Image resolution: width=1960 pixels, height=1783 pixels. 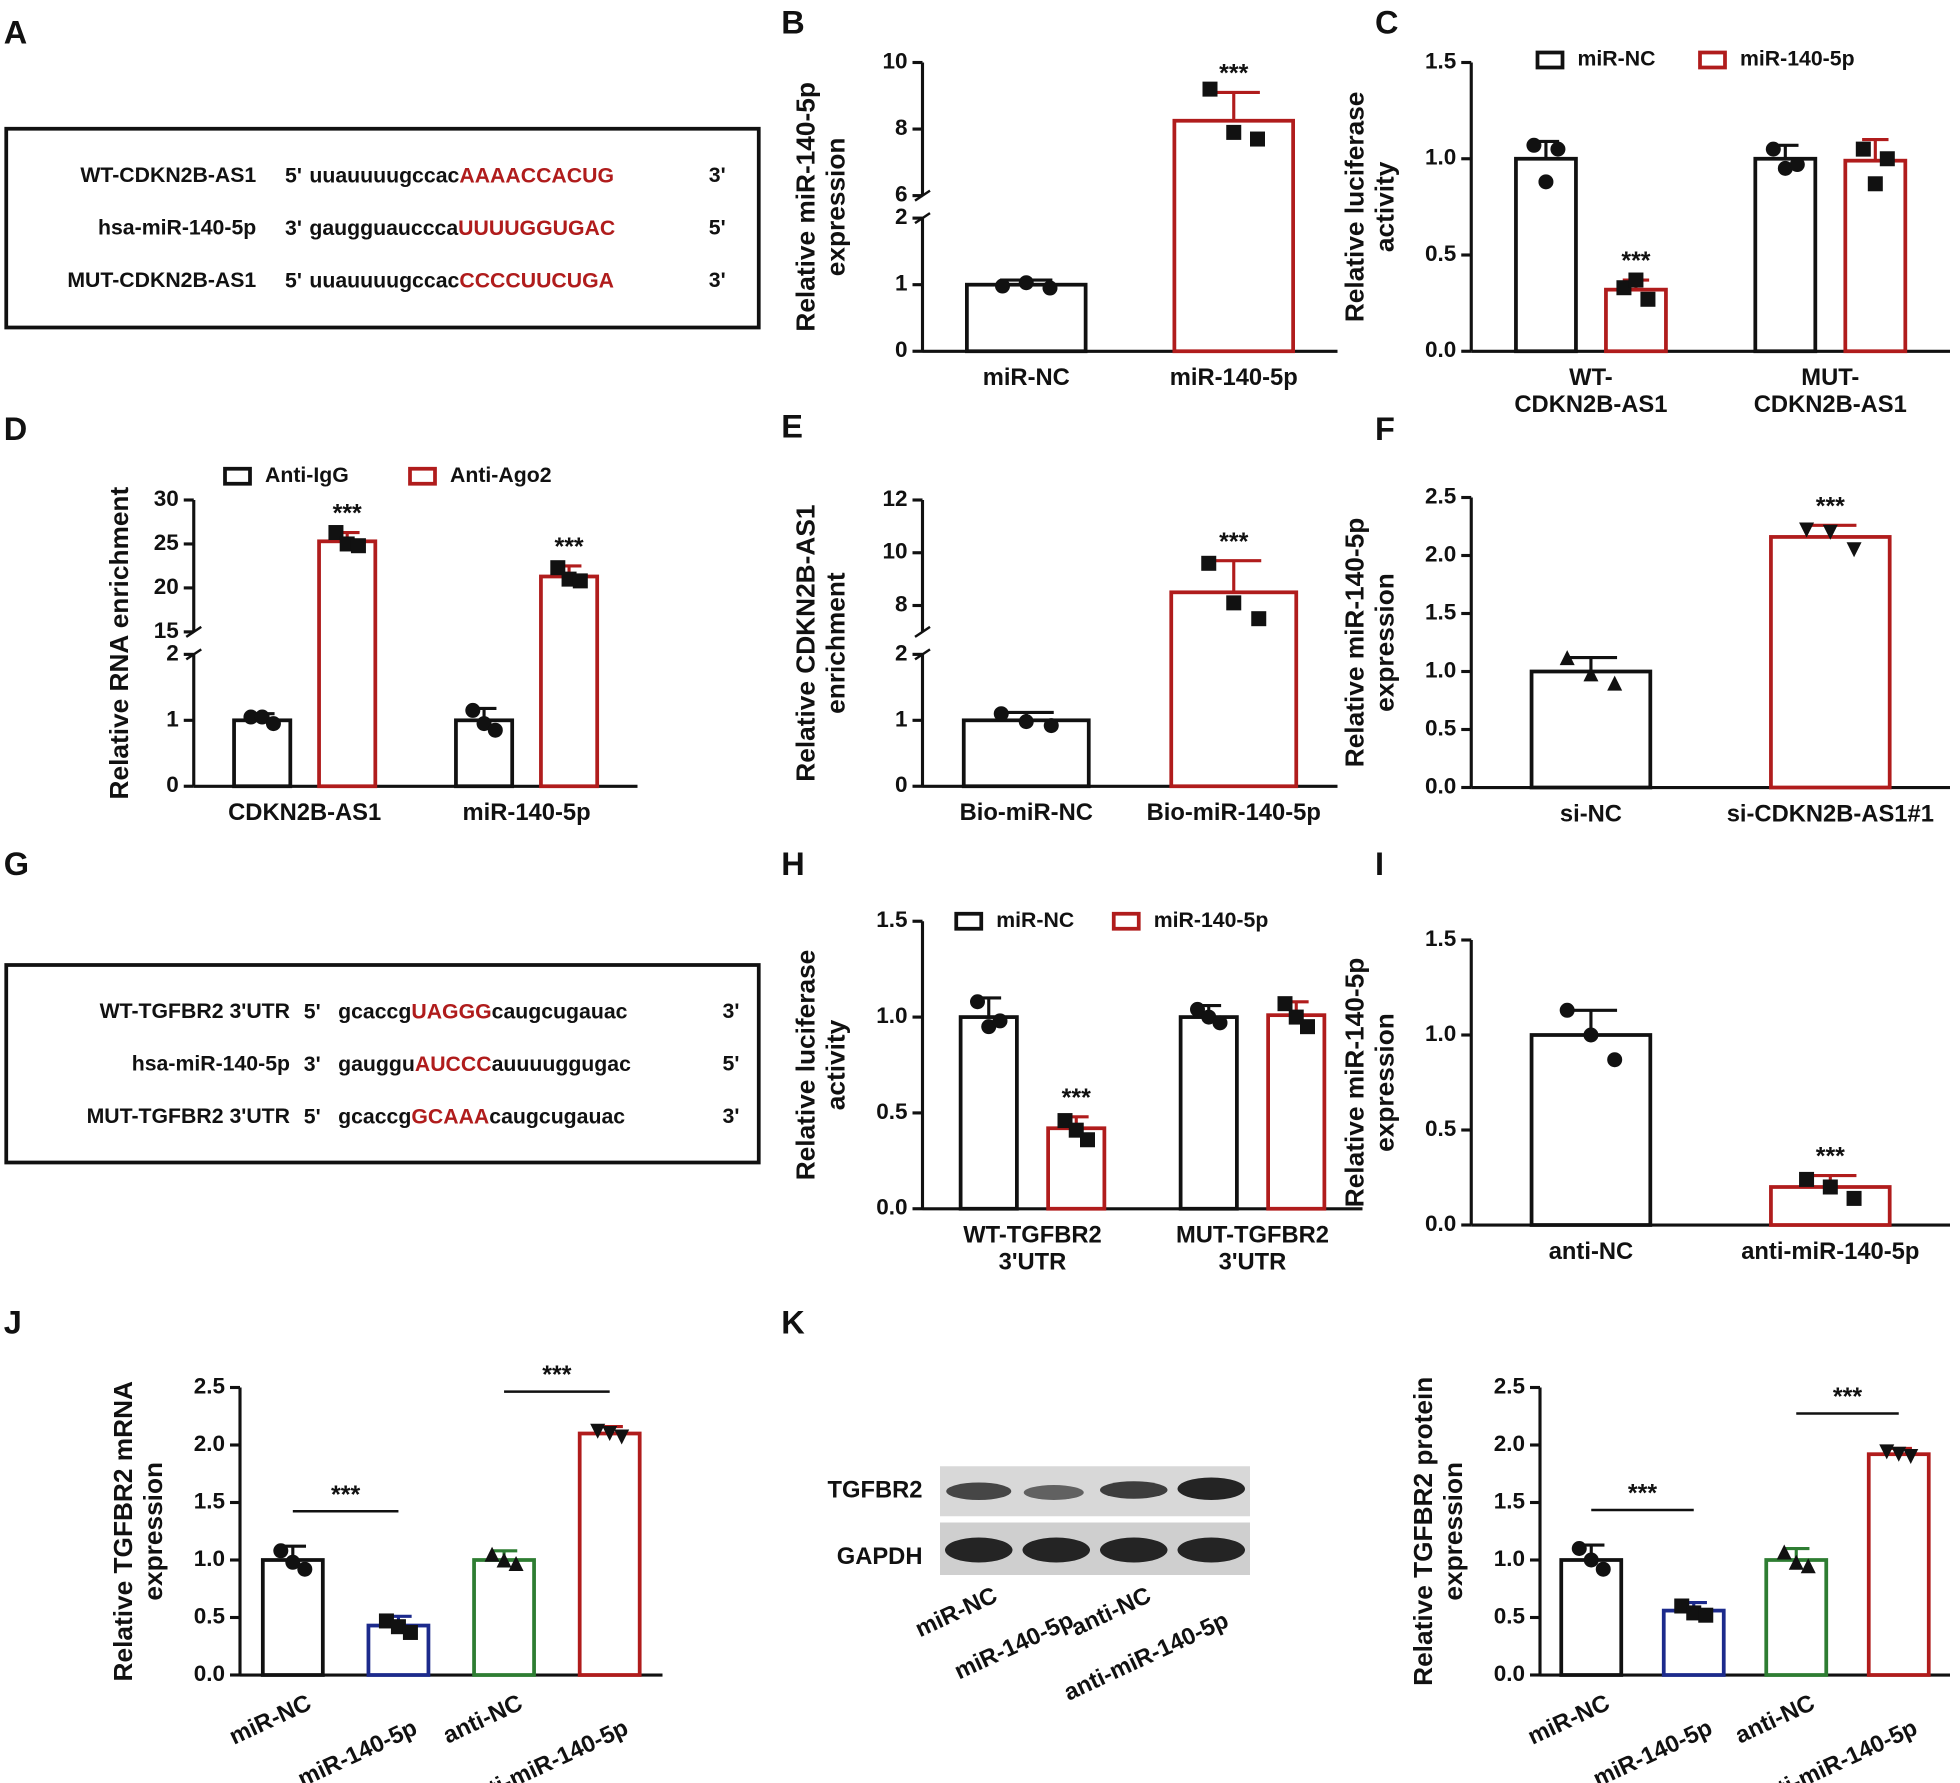 What do you see at coordinates (166, 630) in the screenshot?
I see `y-tick-label: 15` at bounding box center [166, 630].